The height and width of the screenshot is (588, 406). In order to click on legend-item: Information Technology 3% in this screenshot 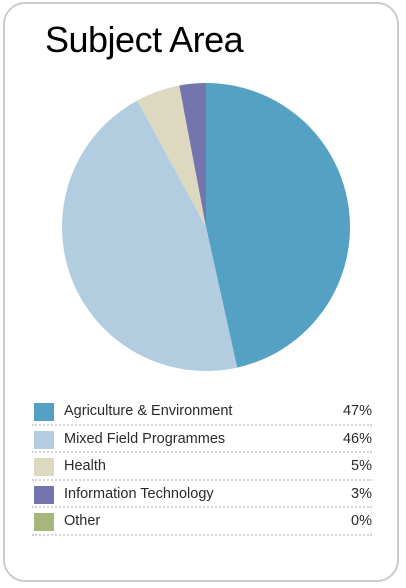, I will do `click(202, 494)`.